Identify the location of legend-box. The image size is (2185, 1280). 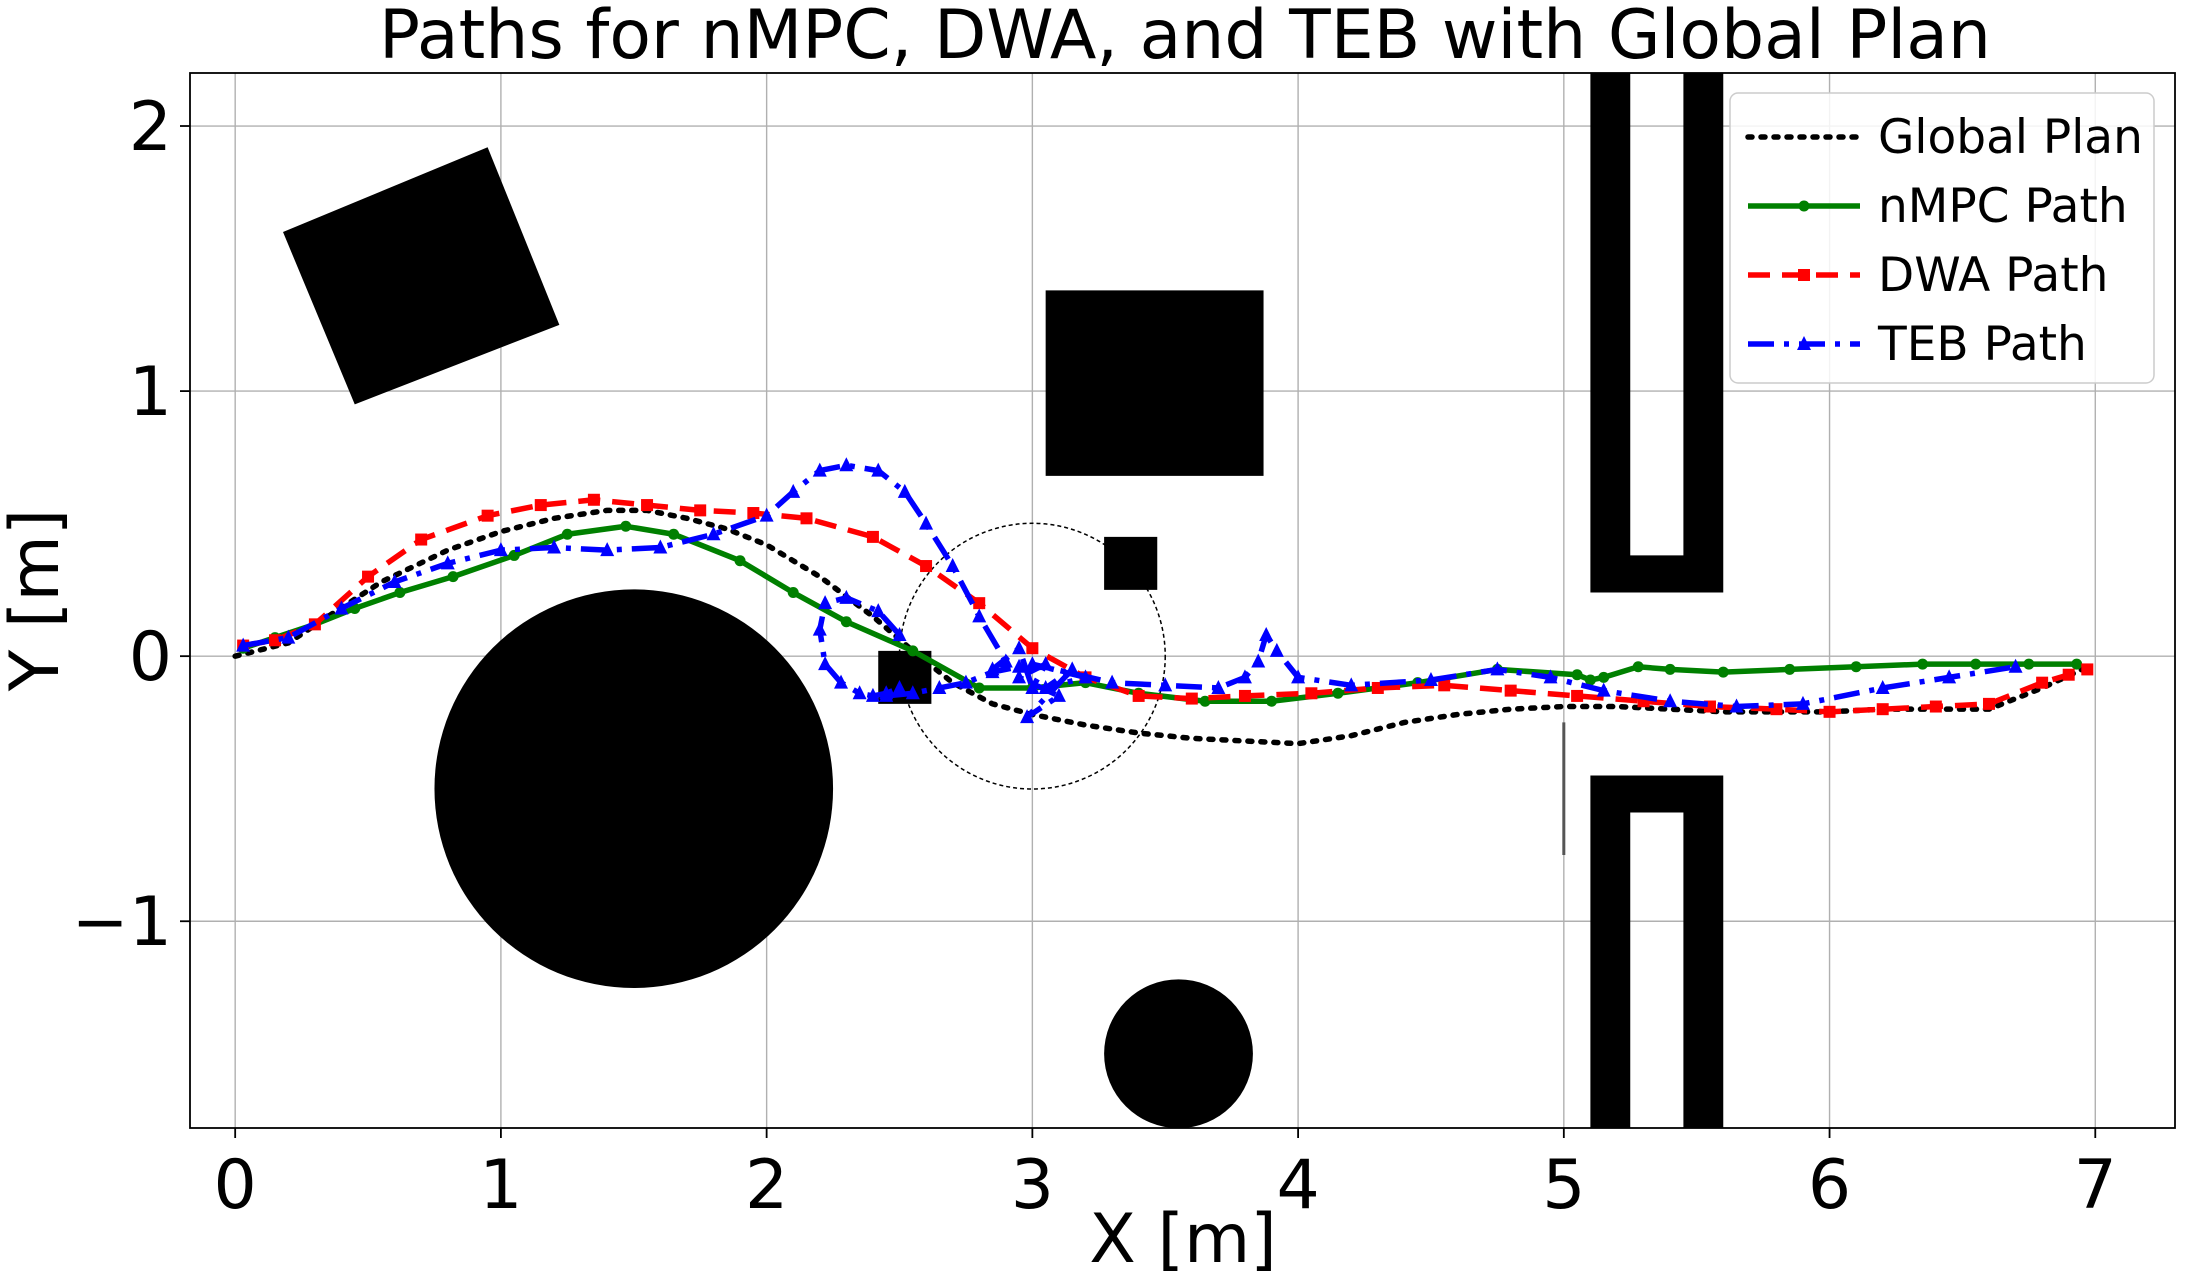
(1942, 238).